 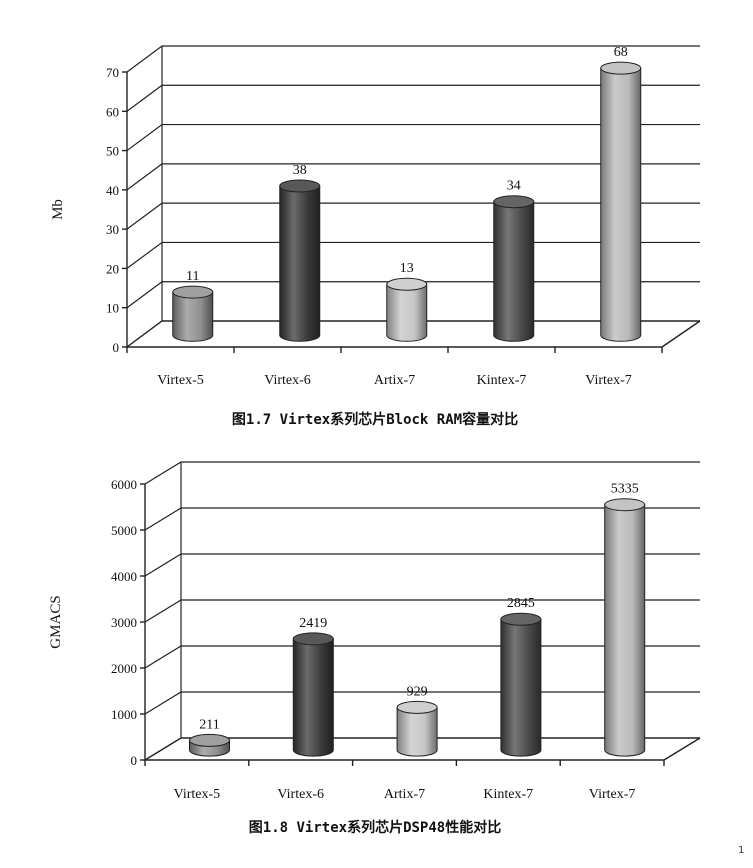 What do you see at coordinates (300, 170) in the screenshot?
I see `ram-value-label-1: 38` at bounding box center [300, 170].